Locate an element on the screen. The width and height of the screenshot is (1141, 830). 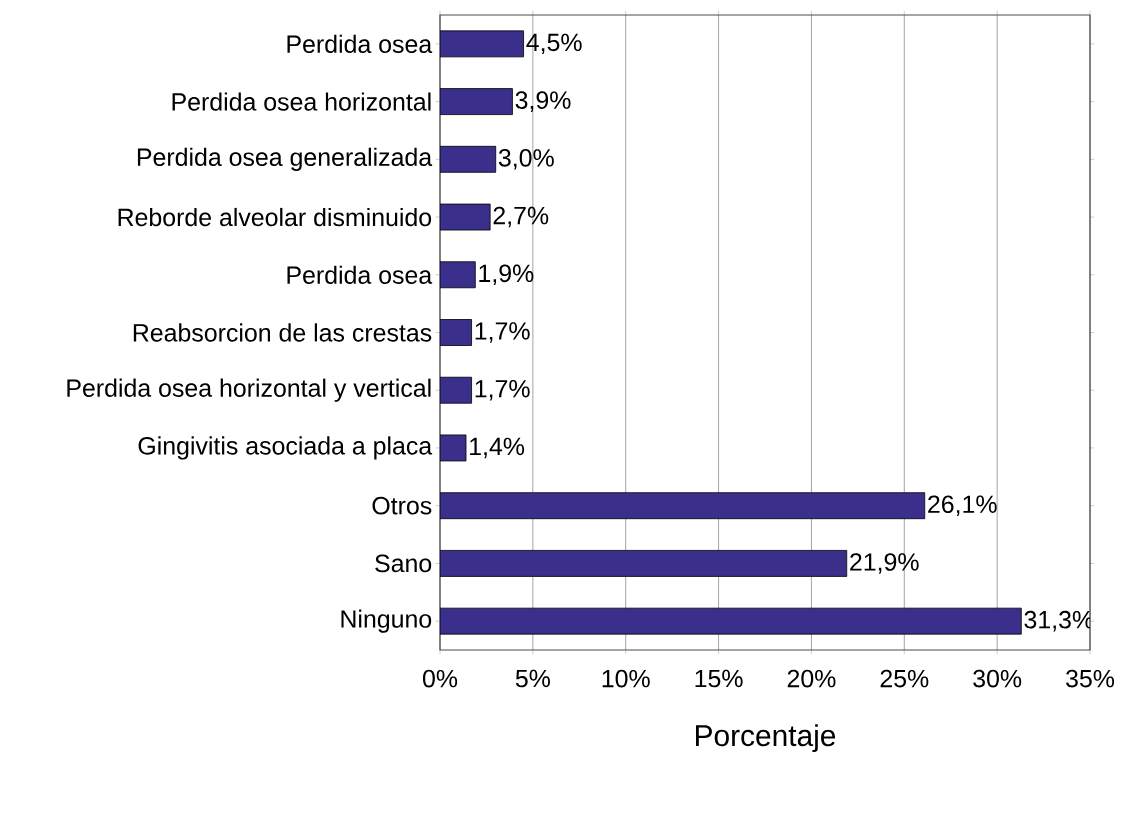
y-tick-label: Perdida osea horizontal is located at coordinates (301, 101).